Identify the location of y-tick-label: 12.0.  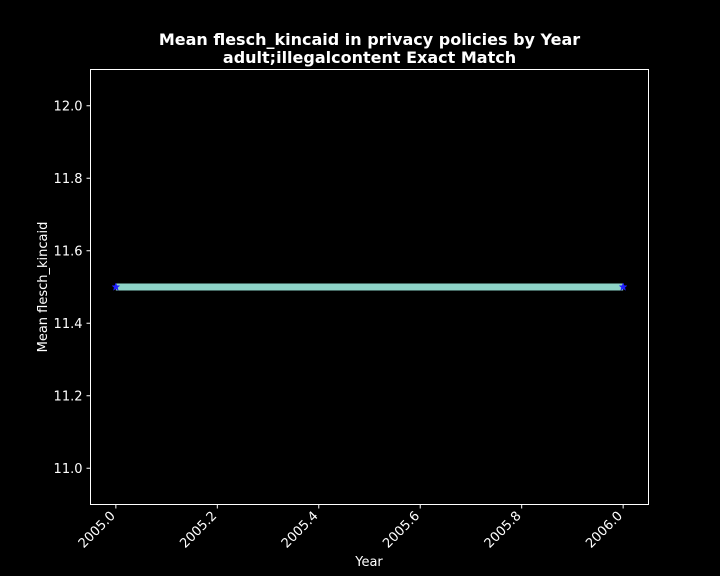
(68, 106).